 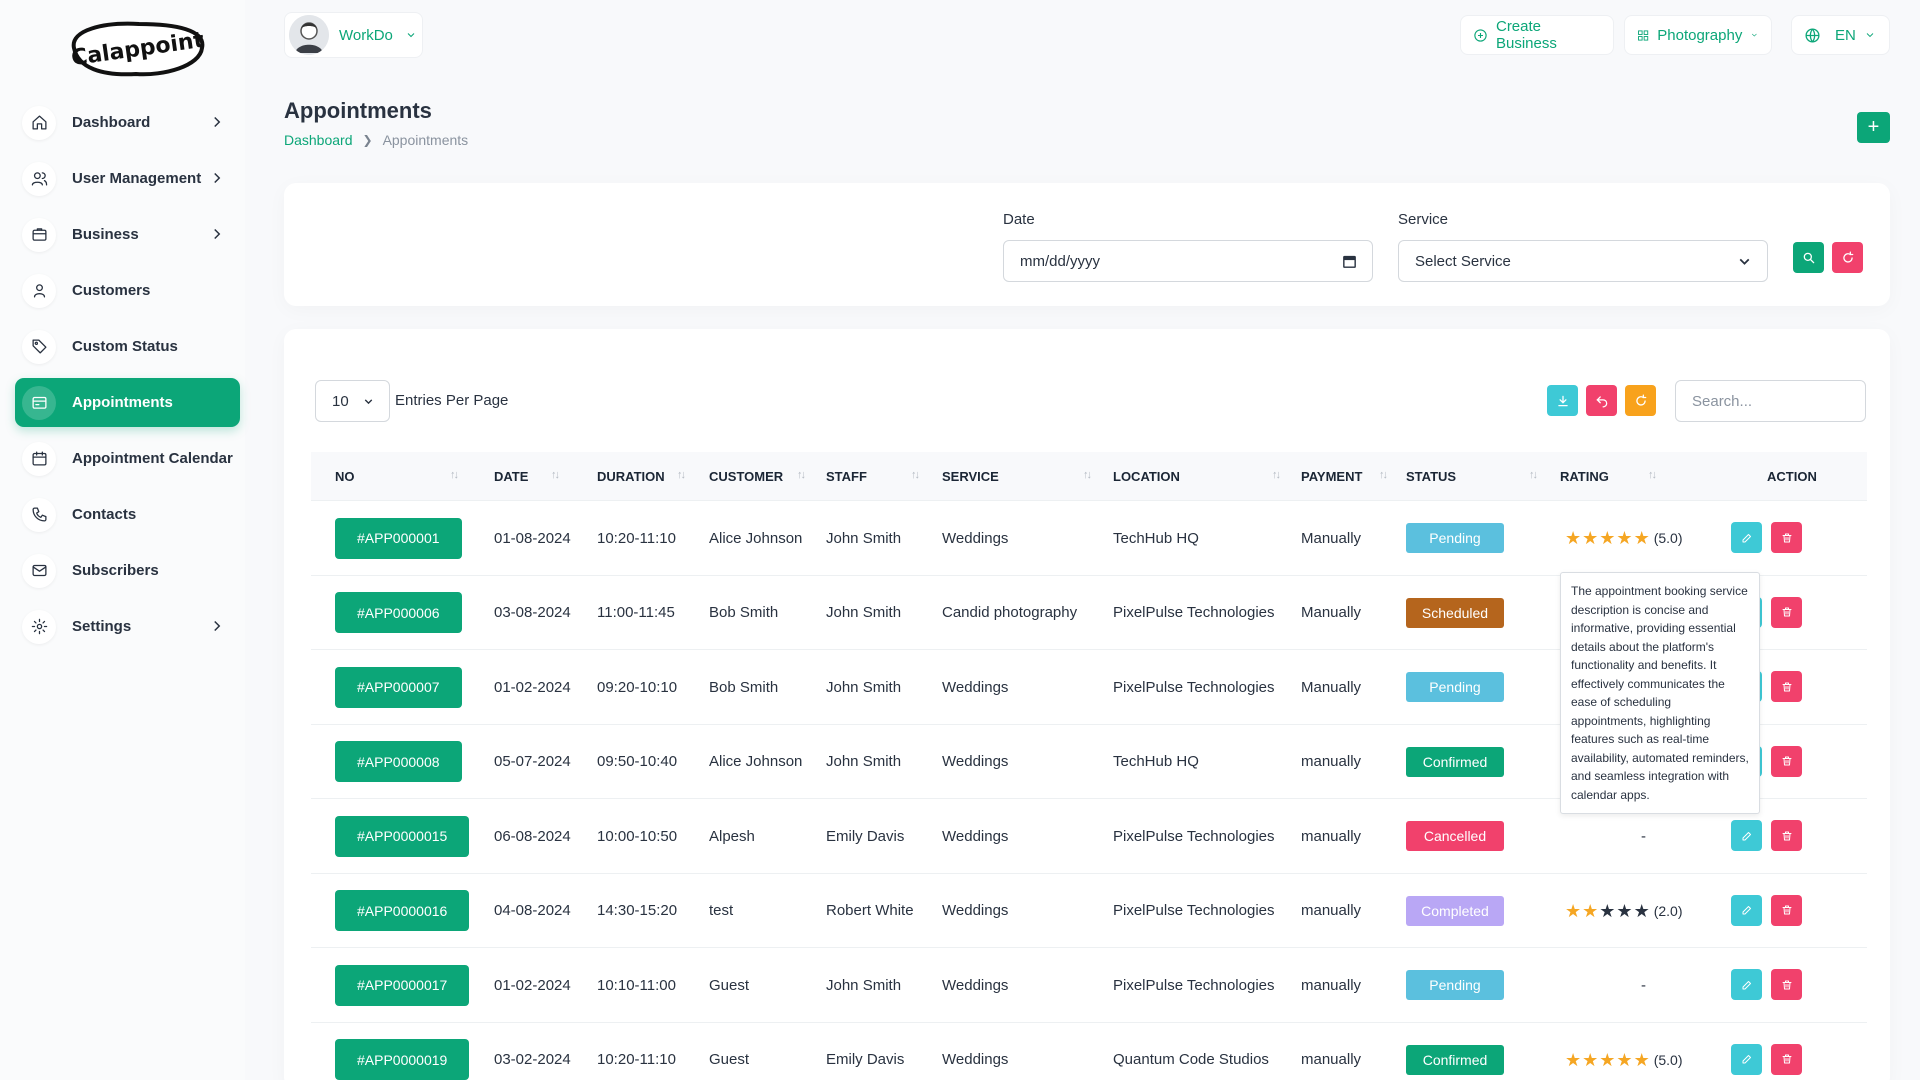 I want to click on status-badge: Confirmed, so click(x=1455, y=1059).